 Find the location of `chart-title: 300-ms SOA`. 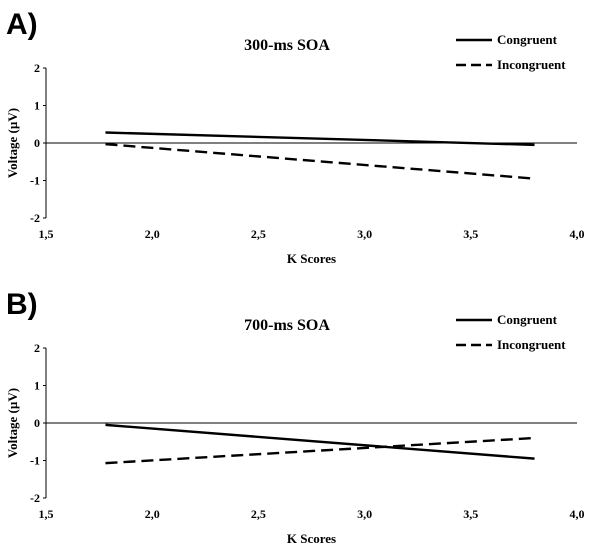

chart-title: 300-ms SOA is located at coordinates (287, 45).